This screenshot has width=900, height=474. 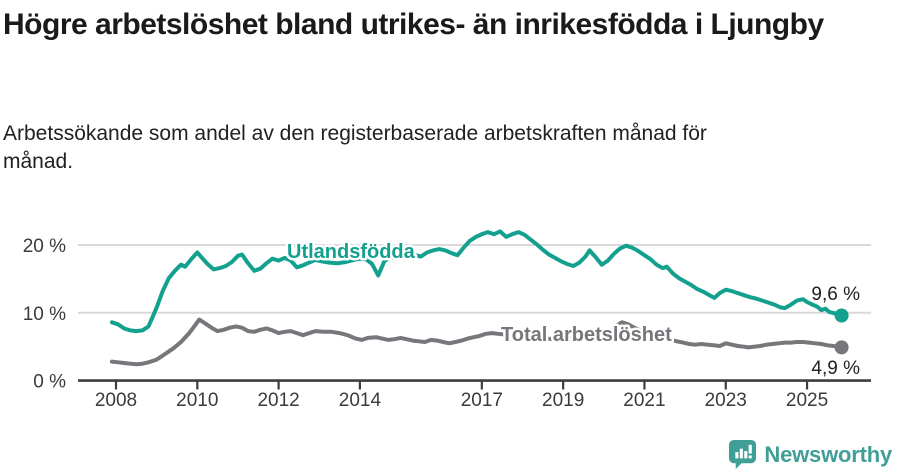 I want to click on end-value-label-total: 4,9 %, so click(x=835, y=368).